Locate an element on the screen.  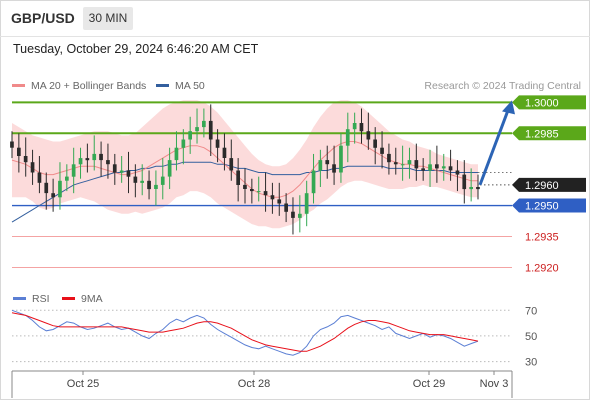
level-label-1-3000: 1.3000 is located at coordinates (542, 103).